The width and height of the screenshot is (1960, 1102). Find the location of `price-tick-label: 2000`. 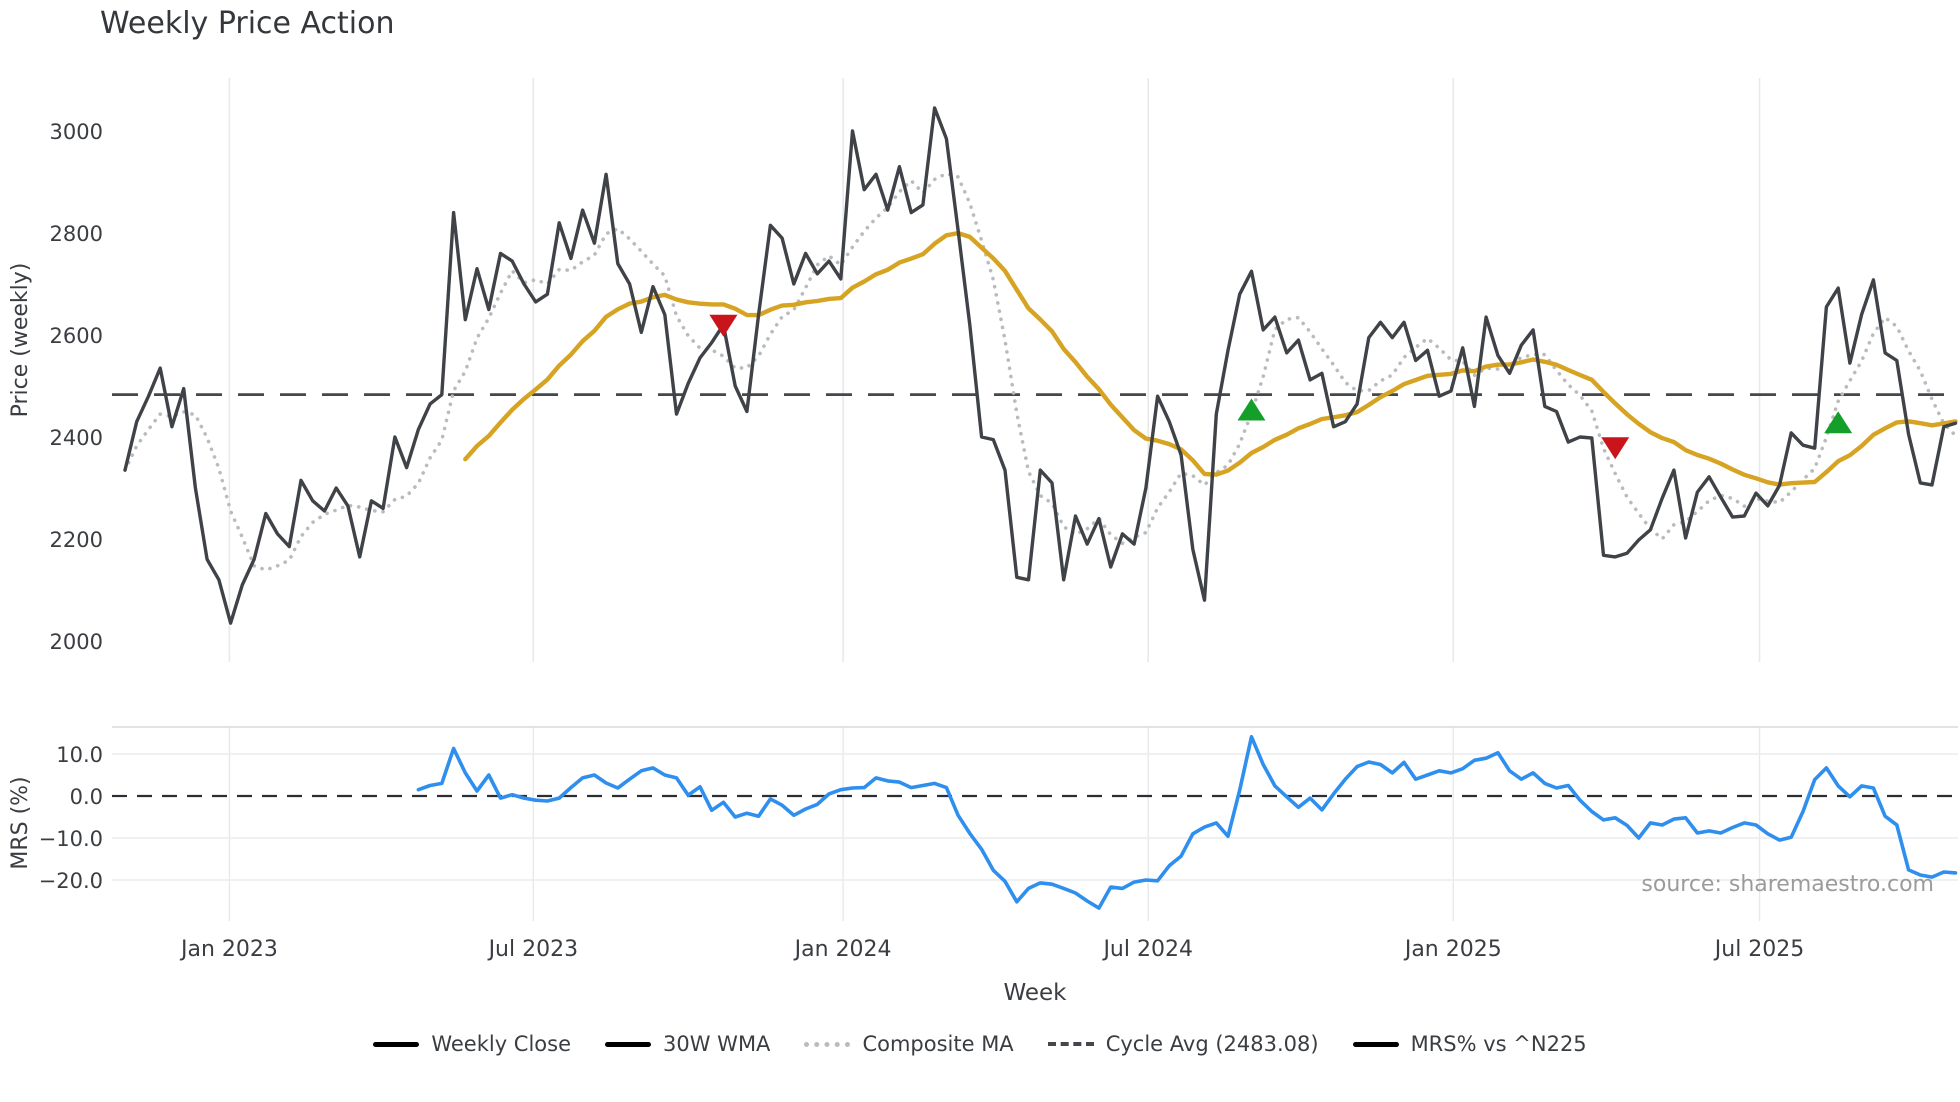

price-tick-label: 2000 is located at coordinates (76, 642).